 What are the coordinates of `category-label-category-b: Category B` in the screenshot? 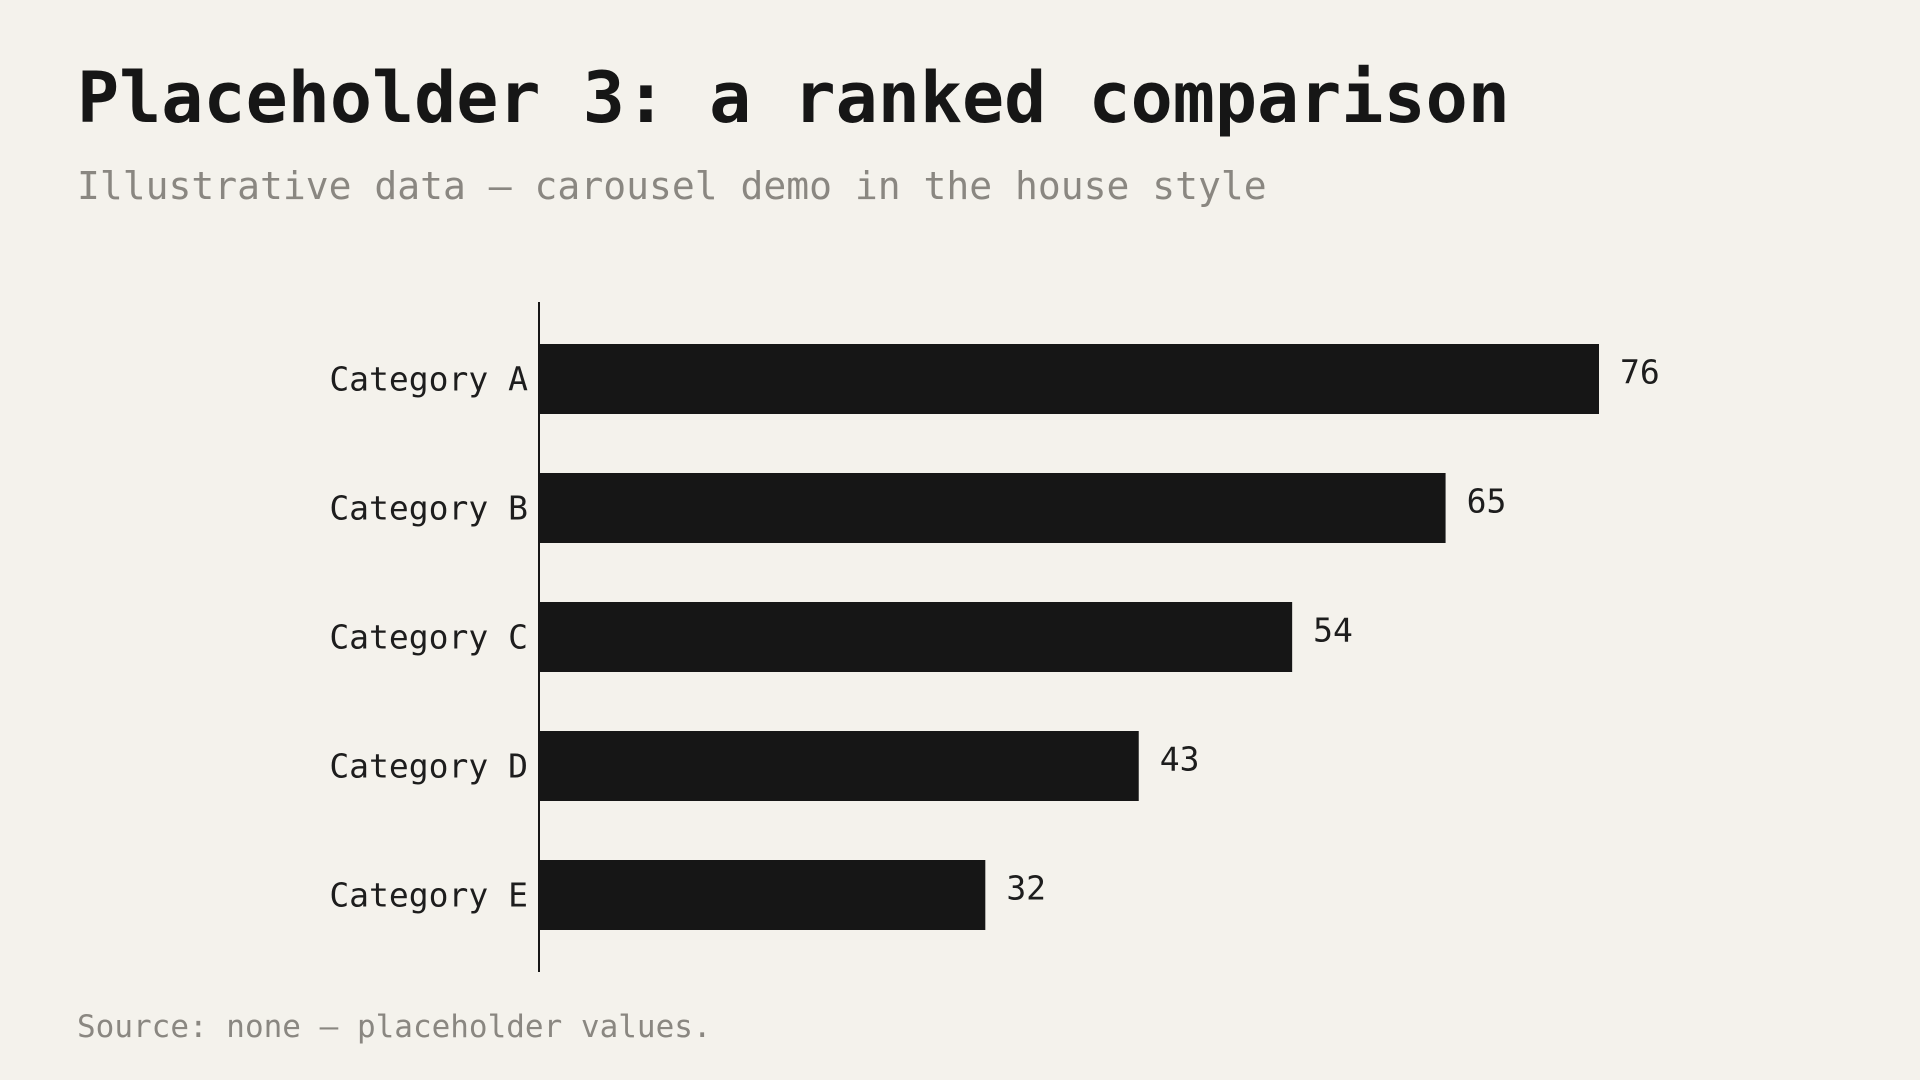 It's located at (428, 508).